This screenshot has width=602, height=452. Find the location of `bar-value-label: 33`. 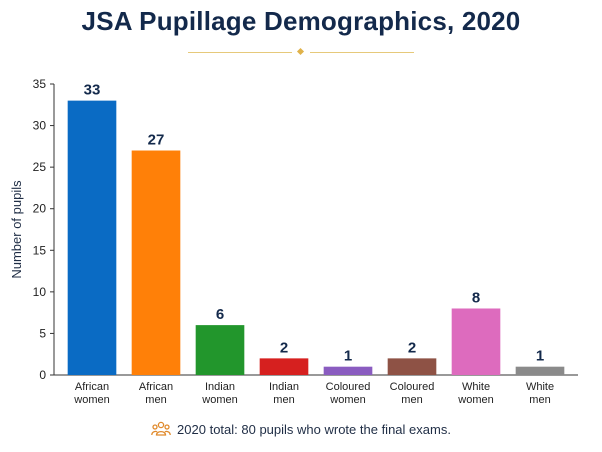

bar-value-label: 33 is located at coordinates (92, 90).